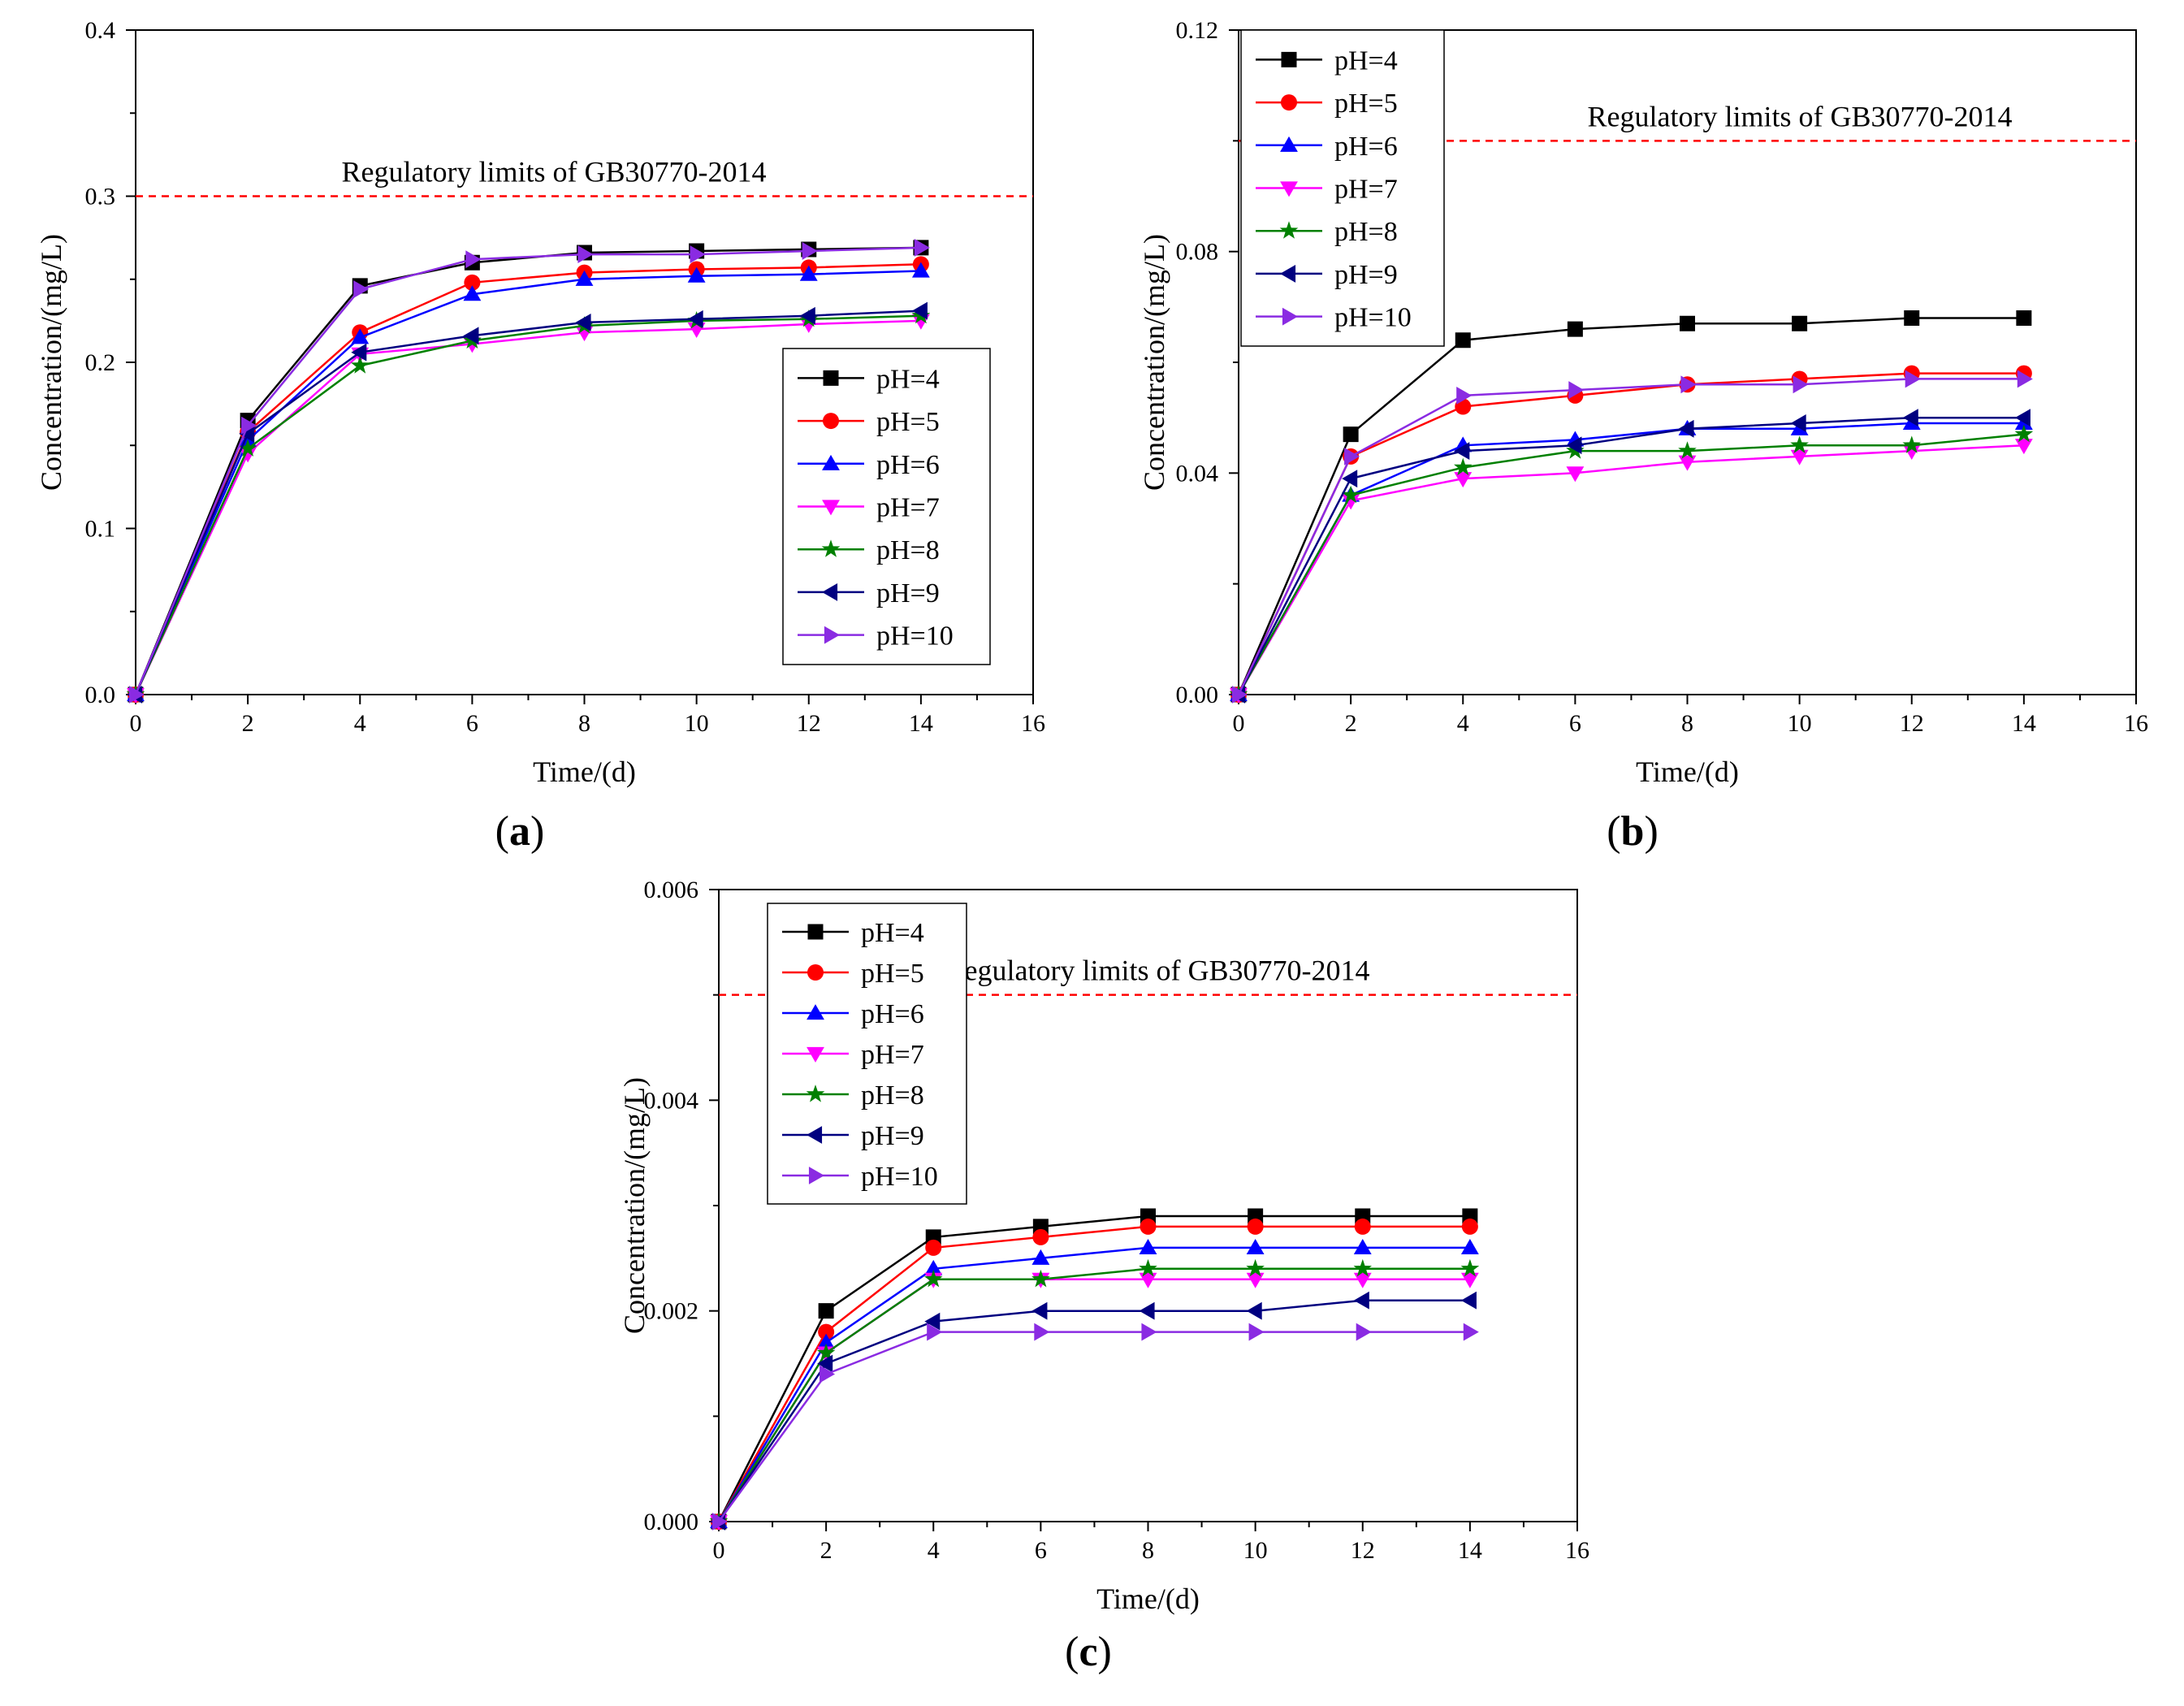  Describe the element at coordinates (1198, 30) in the screenshot. I see `y-tick-label: 0.12` at that location.